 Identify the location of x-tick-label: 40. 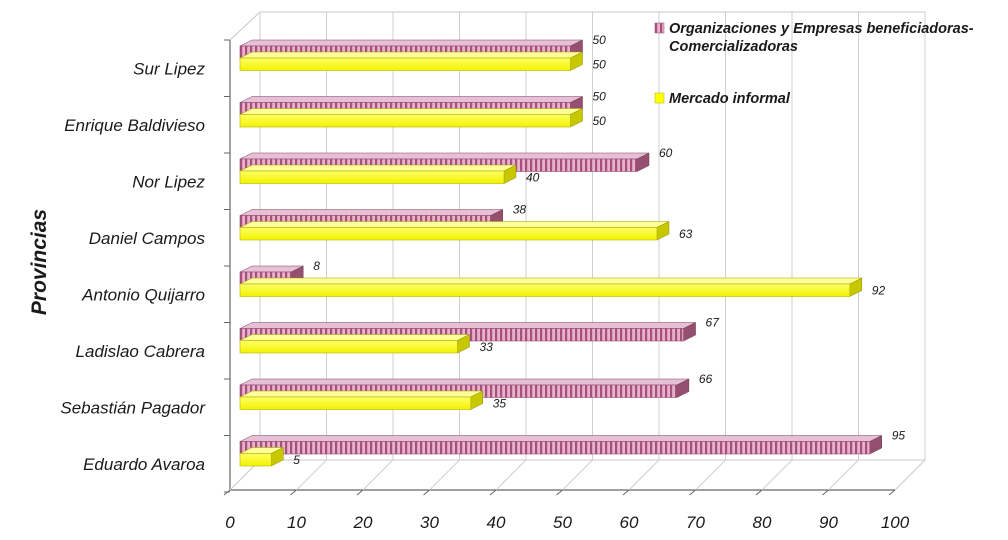
(496, 522).